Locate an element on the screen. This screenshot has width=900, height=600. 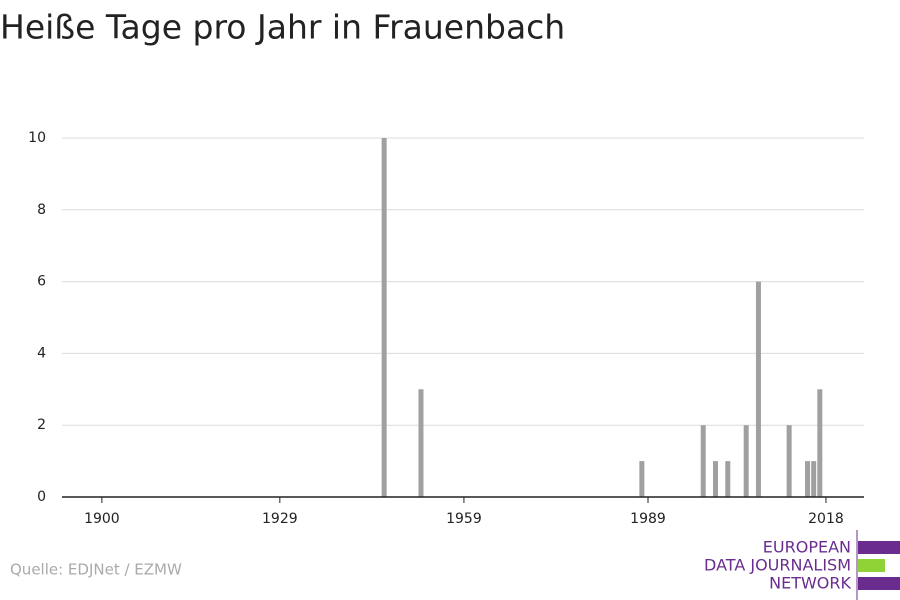
logo-text: NETWORK is located at coordinates (810, 583).